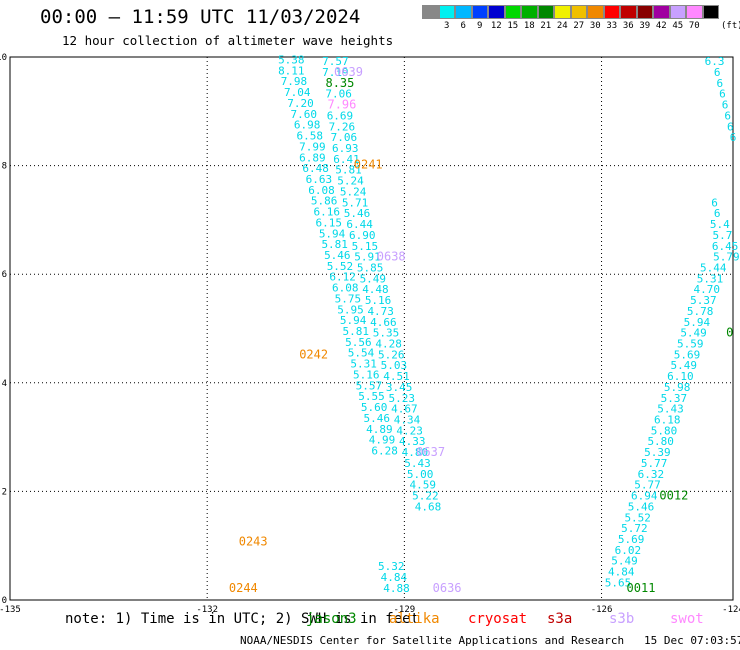 Image resolution: width=740 pixels, height=650 pixels. Describe the element at coordinates (4, 275) in the screenshot. I see `y-tick-label: 6` at that location.